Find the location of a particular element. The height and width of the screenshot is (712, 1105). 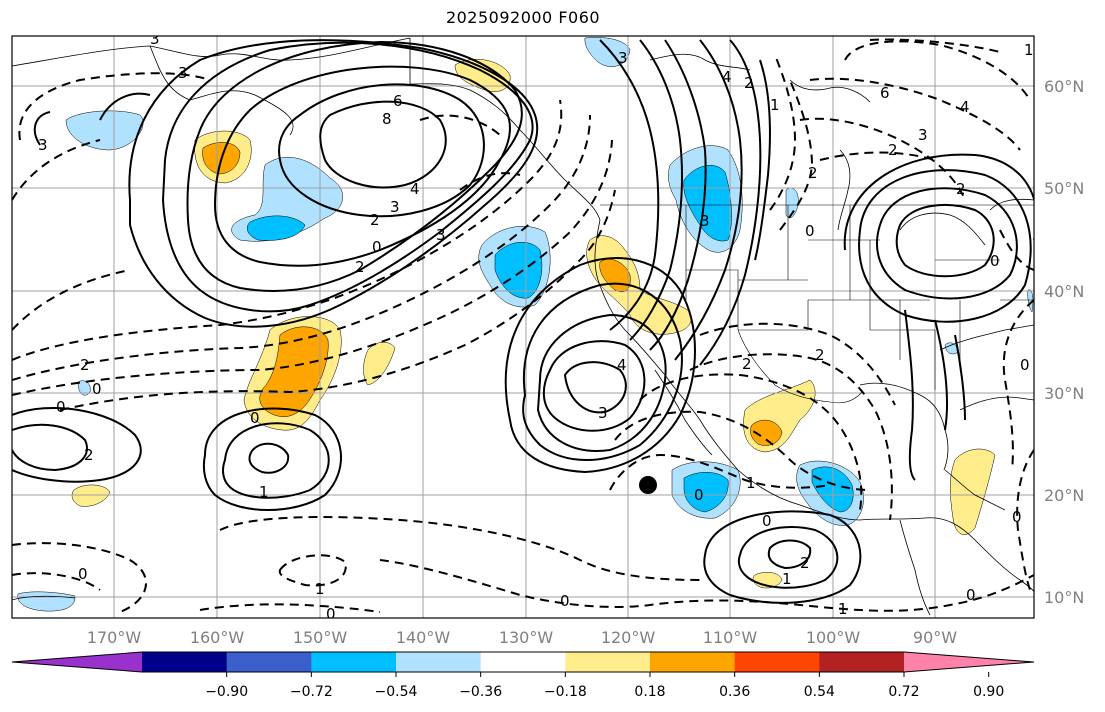

colorbar-tick-label: −0.54 is located at coordinates (396, 692).